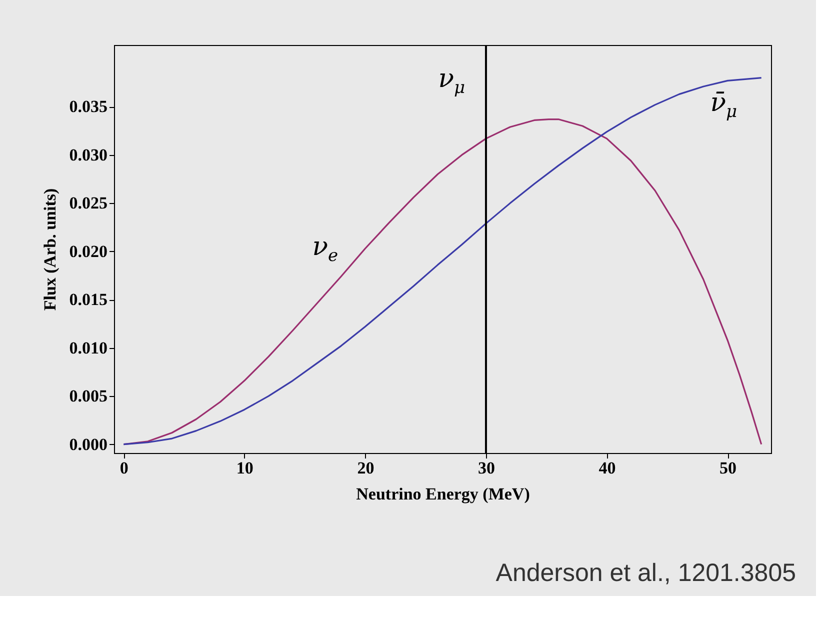  Describe the element at coordinates (88, 396) in the screenshot. I see `y-tick-label: 0.005` at that location.